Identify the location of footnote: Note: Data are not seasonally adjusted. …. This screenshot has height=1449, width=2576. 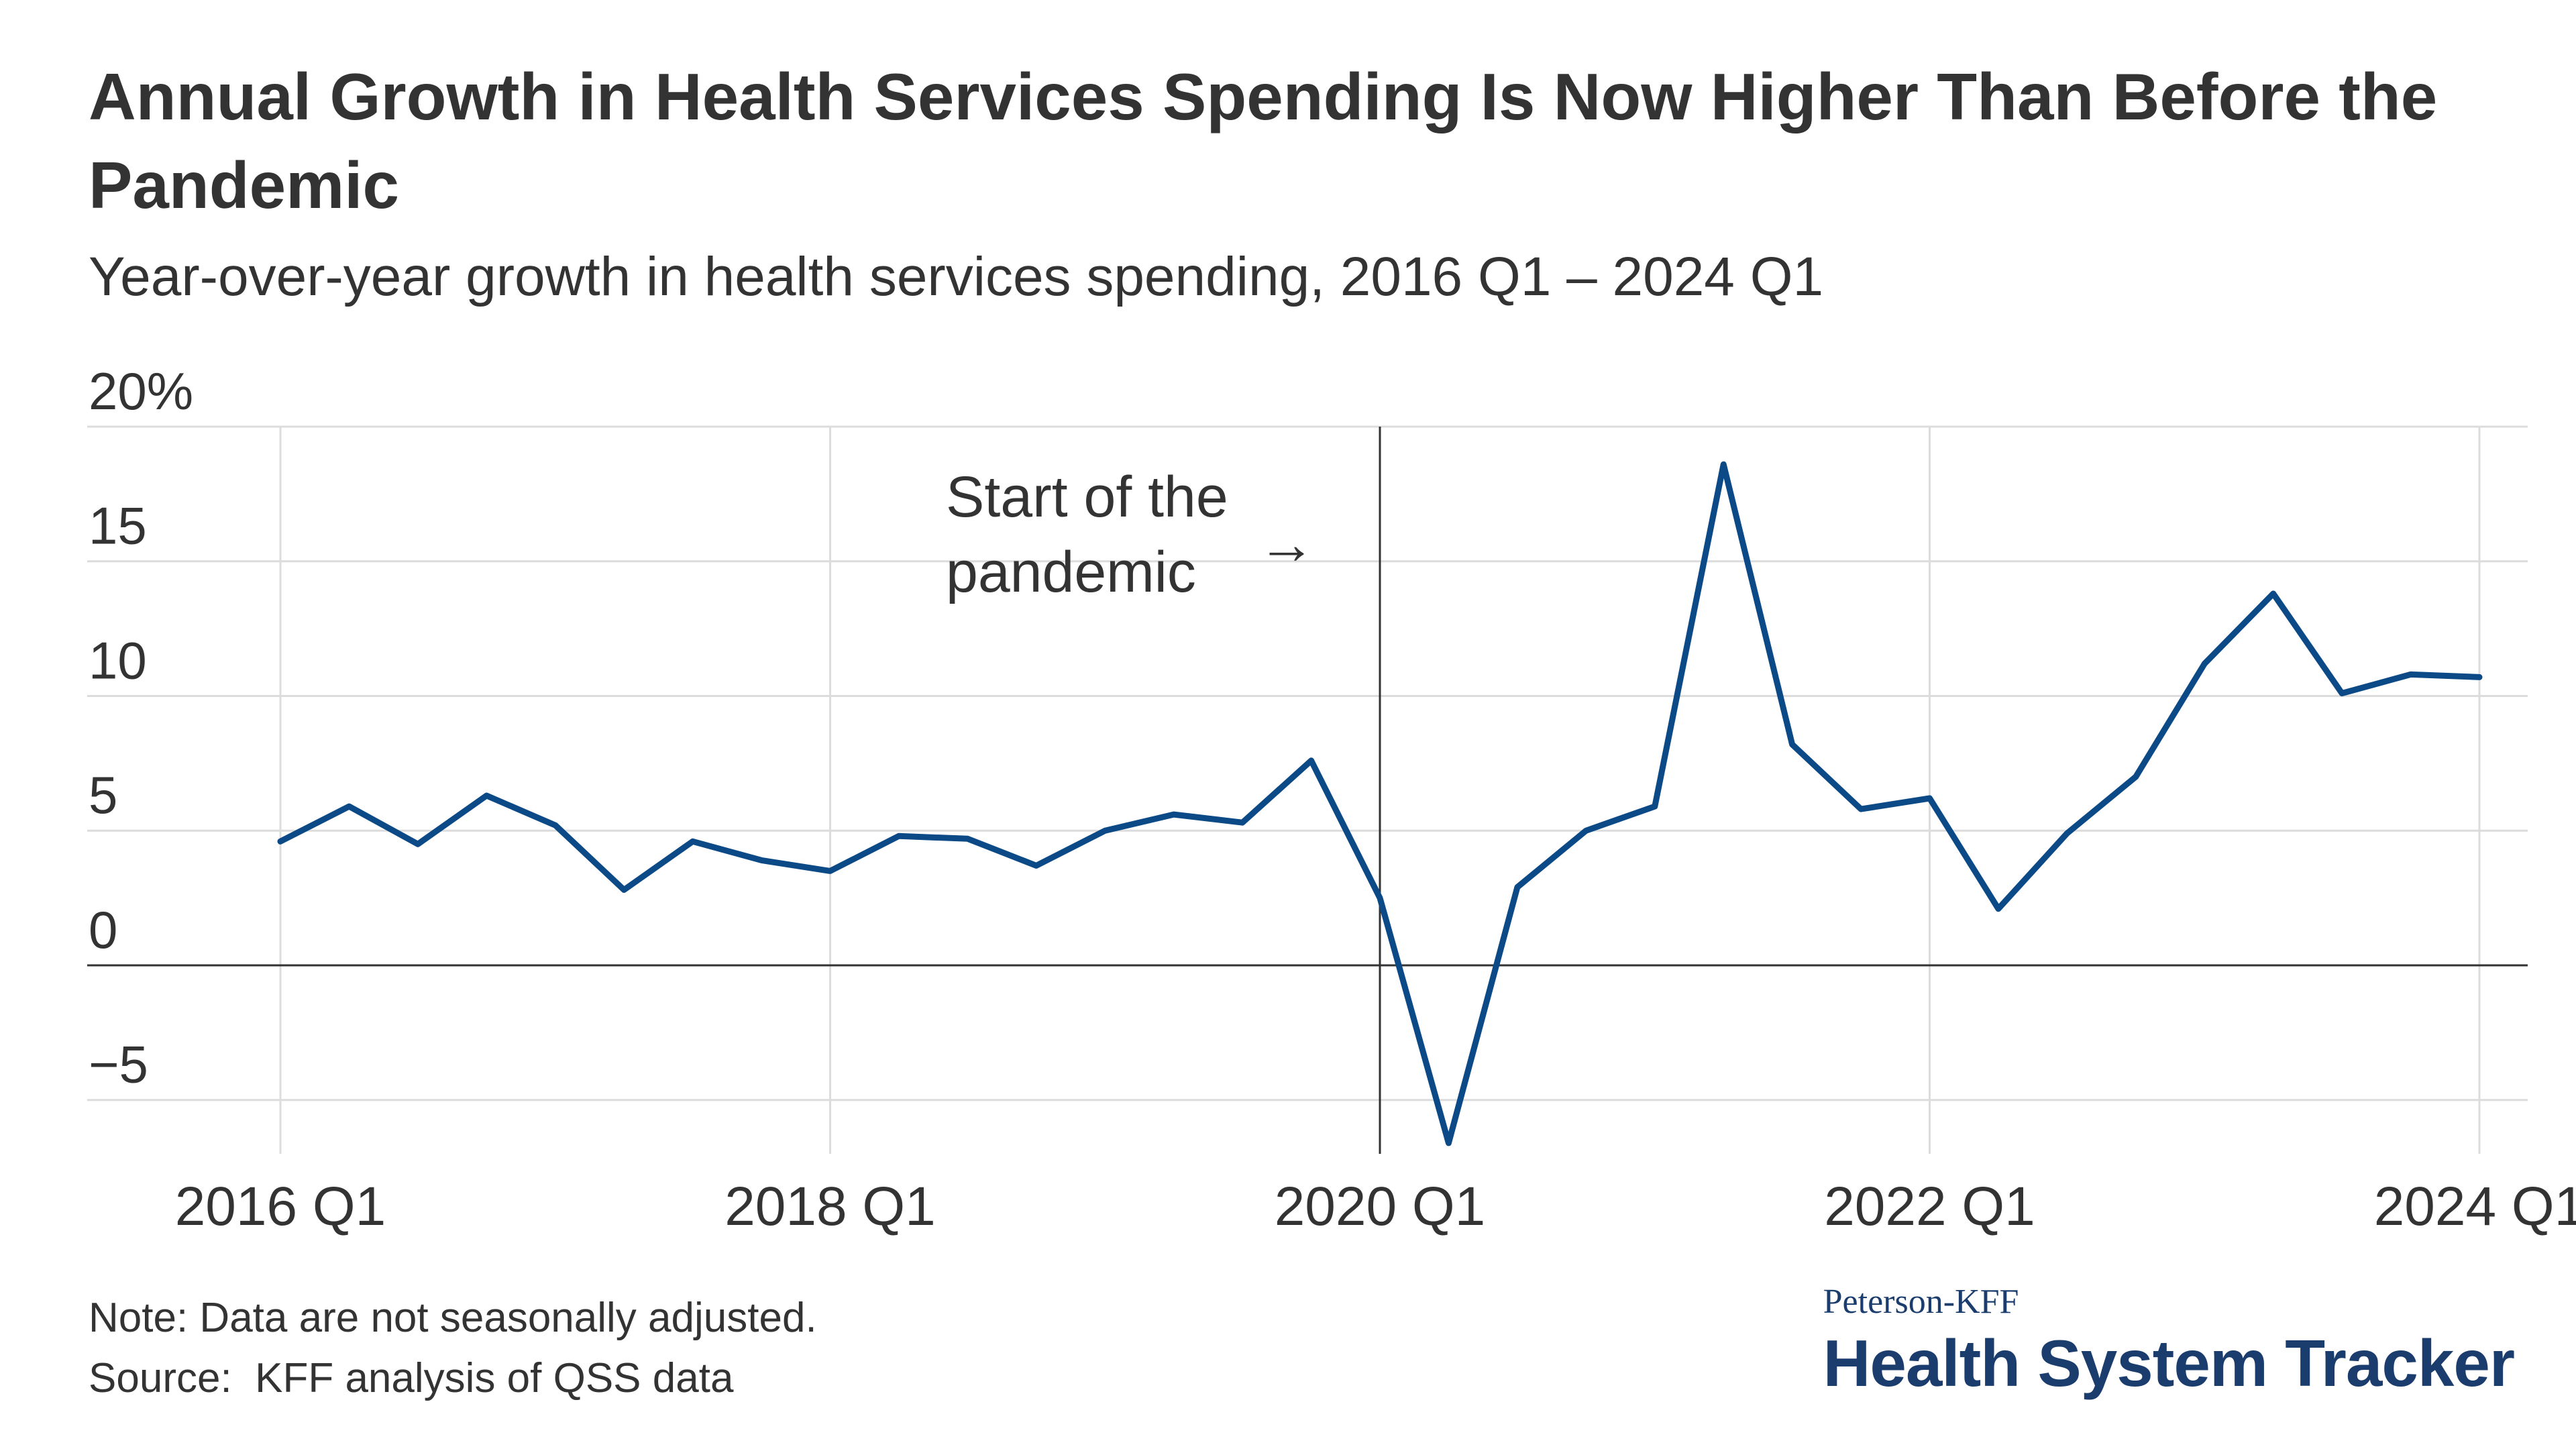
(453, 1348).